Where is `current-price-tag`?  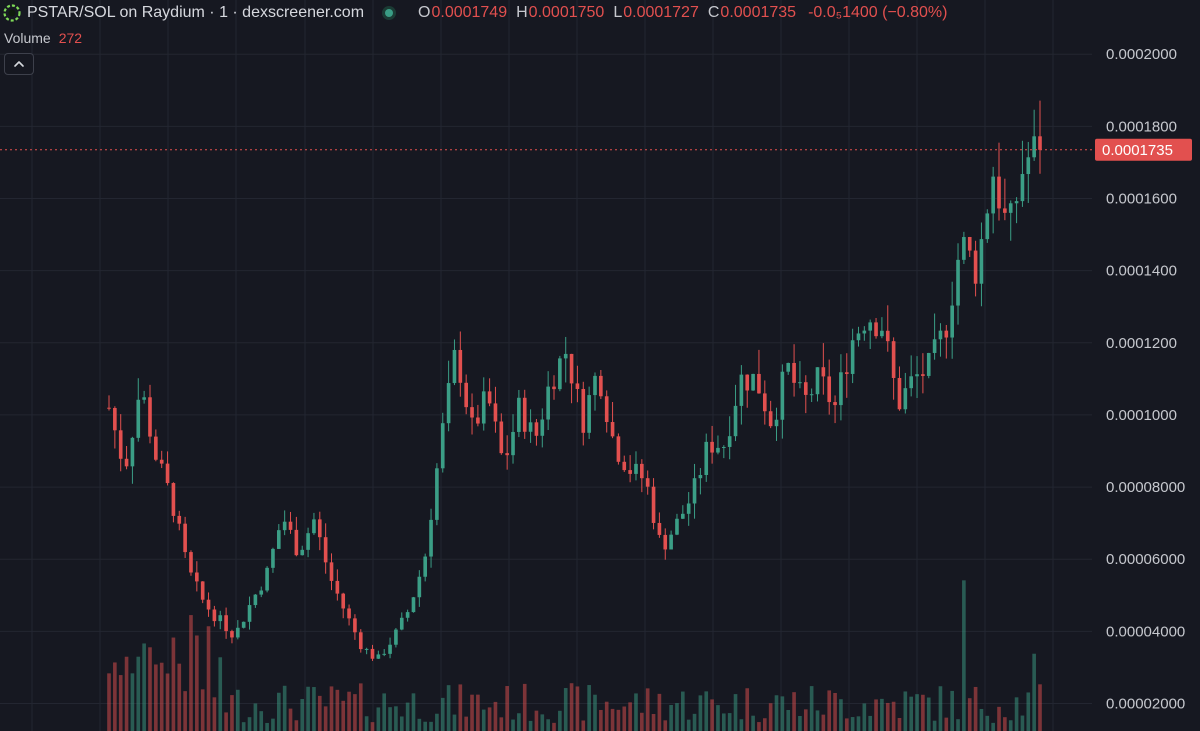
current-price-tag is located at coordinates (1143, 149).